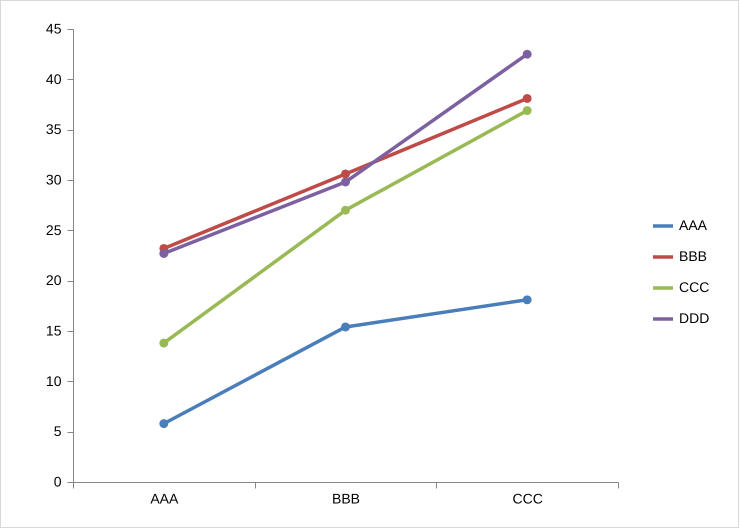 The height and width of the screenshot is (530, 741). What do you see at coordinates (54, 180) in the screenshot?
I see `y-tick-label: 30` at bounding box center [54, 180].